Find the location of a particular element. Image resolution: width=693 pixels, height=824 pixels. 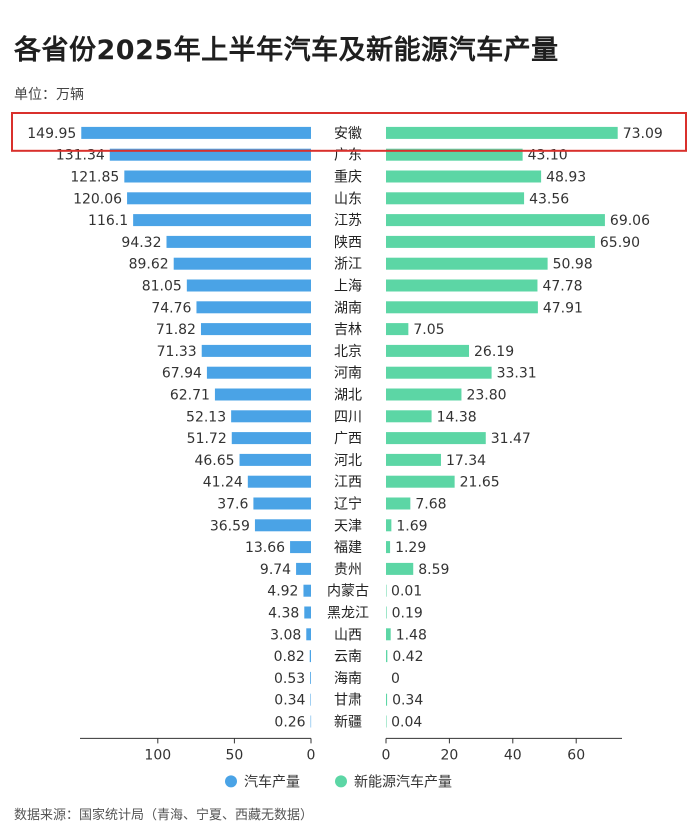

label-nev-20: 8.59 is located at coordinates (433, 570).